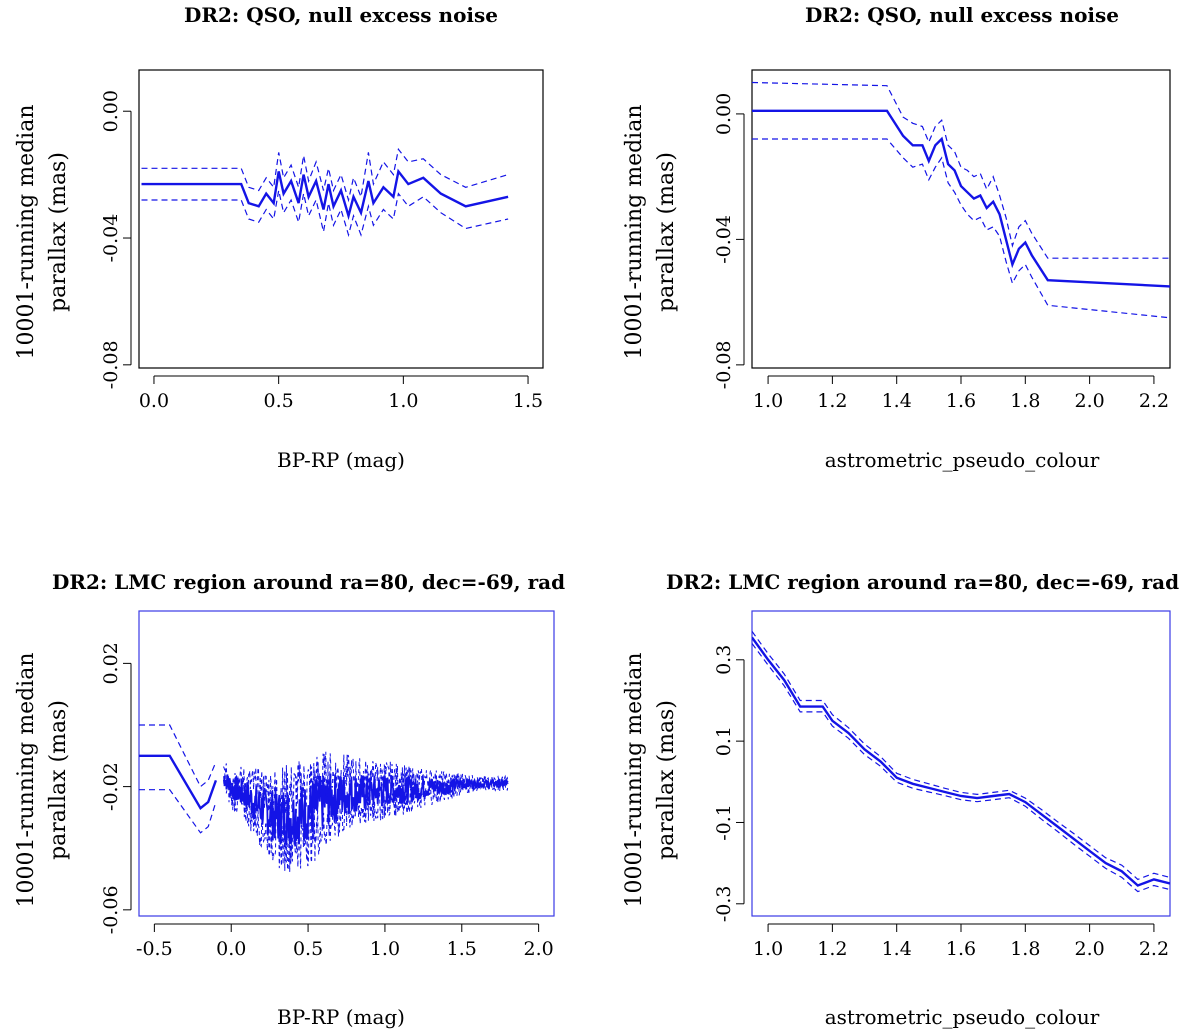 Image resolution: width=1200 pixels, height=1034 pixels. Describe the element at coordinates (1090, 949) in the screenshot. I see `panel-4-x-tick-label: 2.0` at that location.